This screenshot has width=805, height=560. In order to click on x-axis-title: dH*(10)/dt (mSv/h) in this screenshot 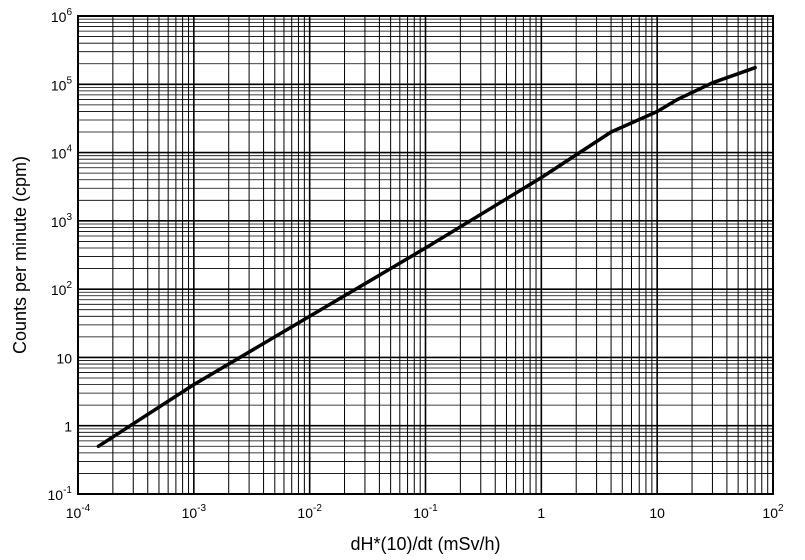, I will do `click(425, 544)`.